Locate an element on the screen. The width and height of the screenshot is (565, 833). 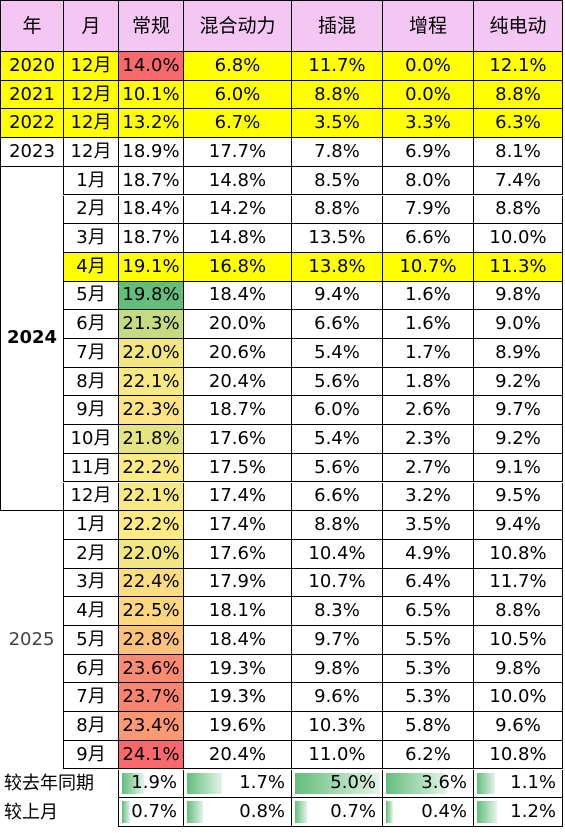
month-label: 9月 is located at coordinates (90, 755).